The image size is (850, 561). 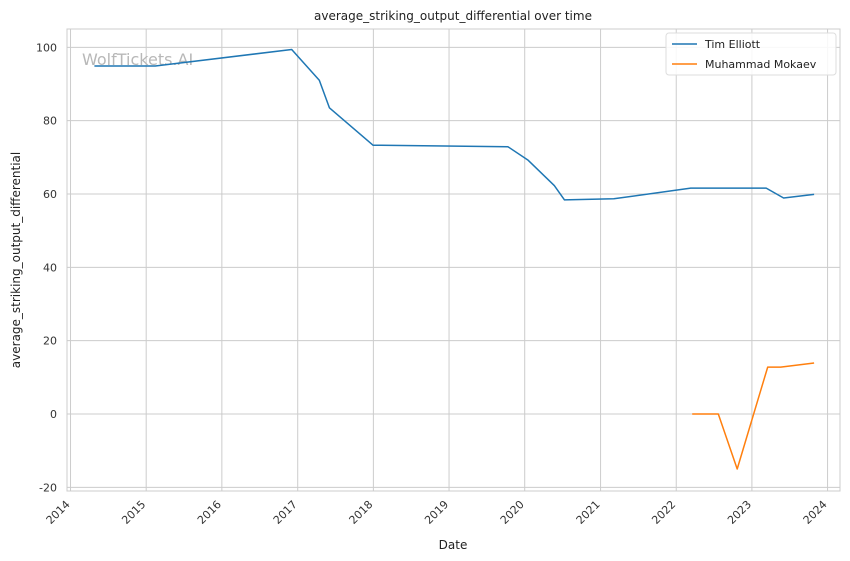 I want to click on y-tick-label: 60, so click(x=50, y=194).